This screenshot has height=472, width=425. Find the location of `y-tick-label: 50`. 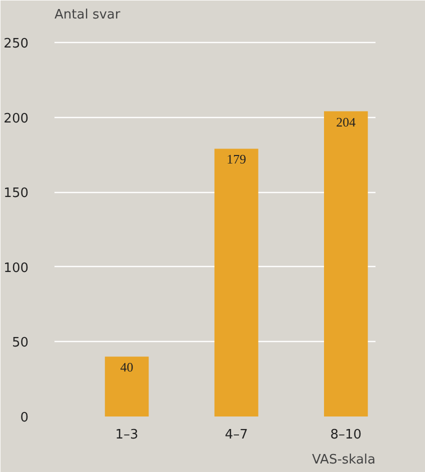

y-tick-label: 50 is located at coordinates (20, 343).